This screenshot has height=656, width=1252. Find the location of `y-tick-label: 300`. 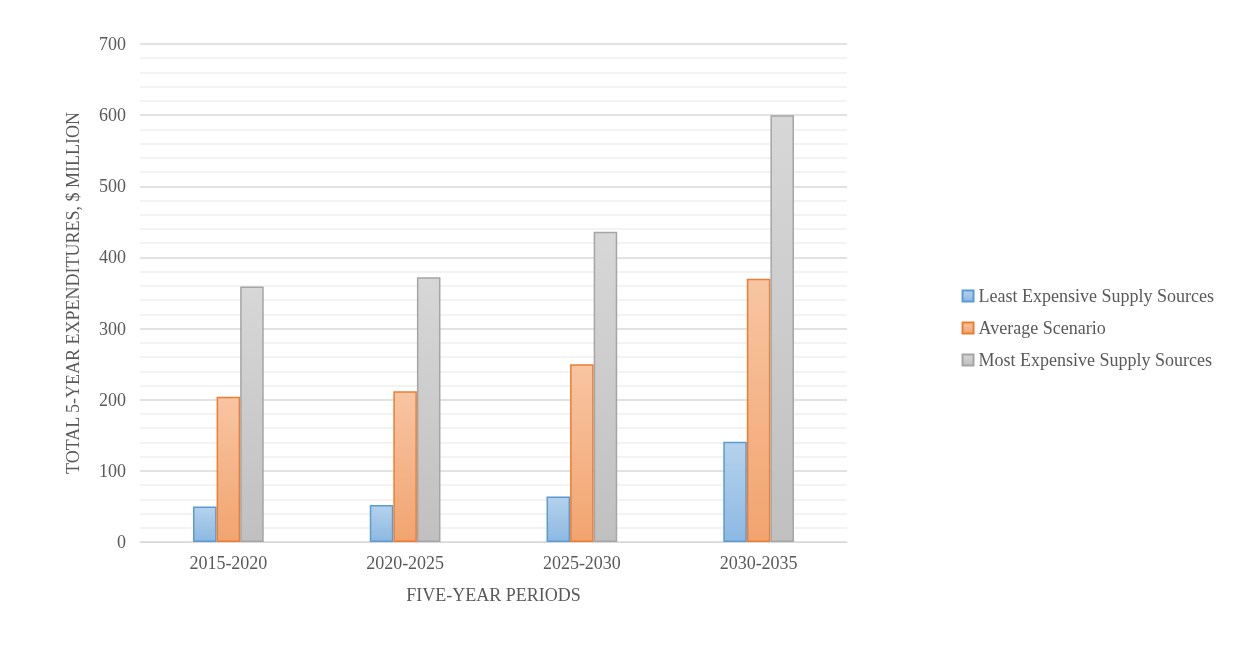

y-tick-label: 300 is located at coordinates (112, 328).